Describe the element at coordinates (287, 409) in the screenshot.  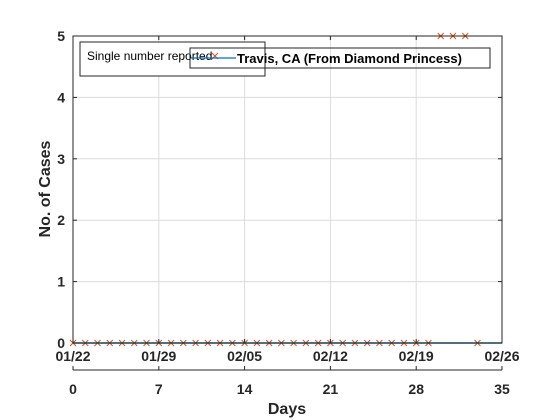
I see `x-axis-label: Days` at that location.